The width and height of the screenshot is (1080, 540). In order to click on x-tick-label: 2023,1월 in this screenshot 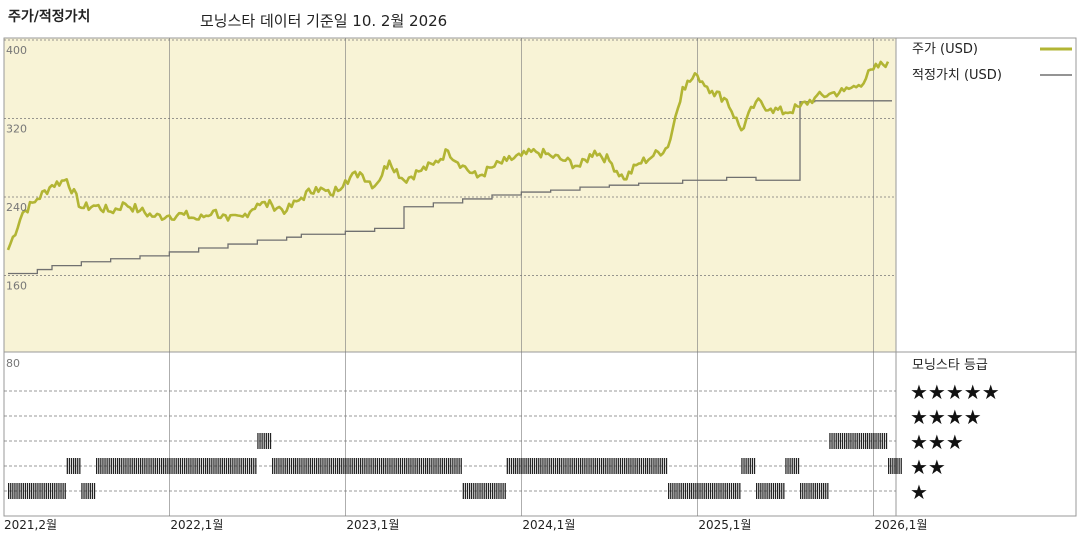, I will do `click(372, 525)`.